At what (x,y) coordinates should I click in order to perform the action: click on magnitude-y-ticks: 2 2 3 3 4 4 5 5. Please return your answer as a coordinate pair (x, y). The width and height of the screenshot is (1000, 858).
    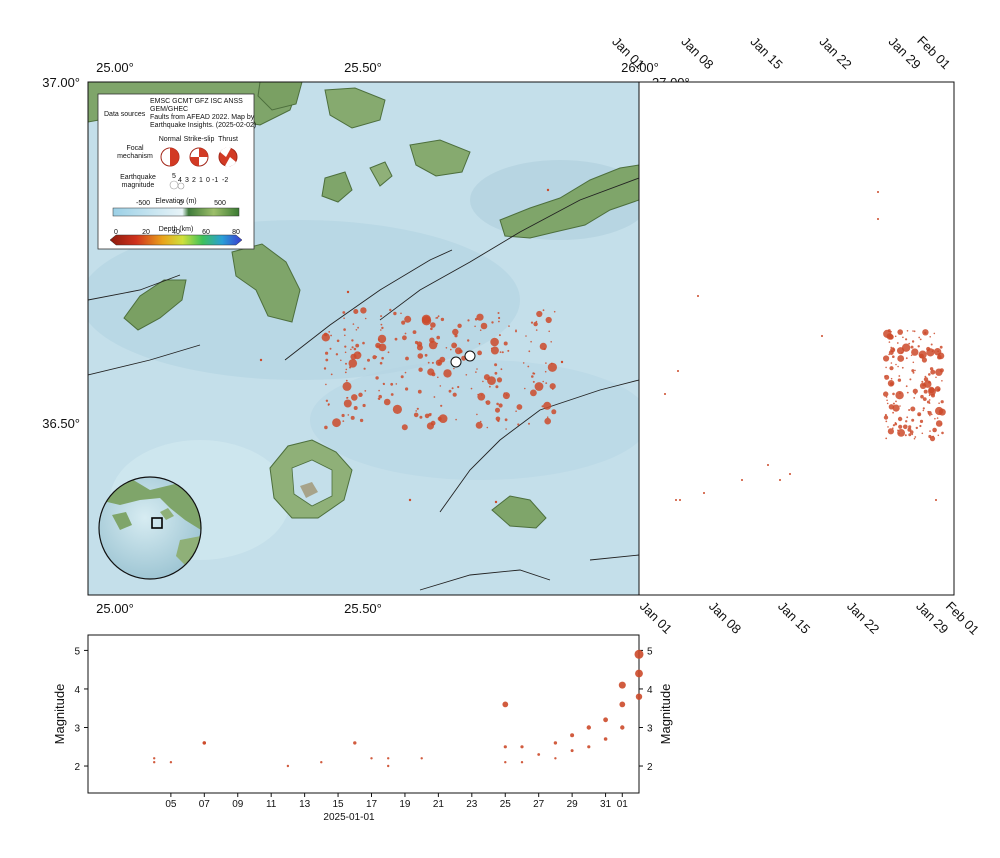
    Looking at the image, I should click on (363, 709).